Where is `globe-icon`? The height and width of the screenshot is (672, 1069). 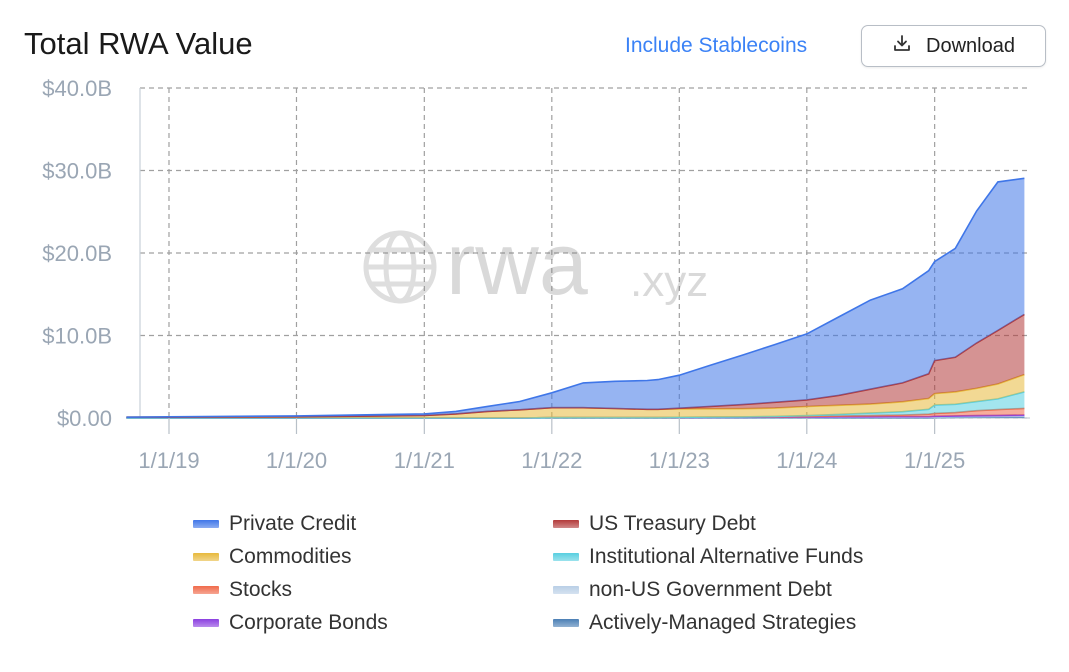 globe-icon is located at coordinates (400, 267).